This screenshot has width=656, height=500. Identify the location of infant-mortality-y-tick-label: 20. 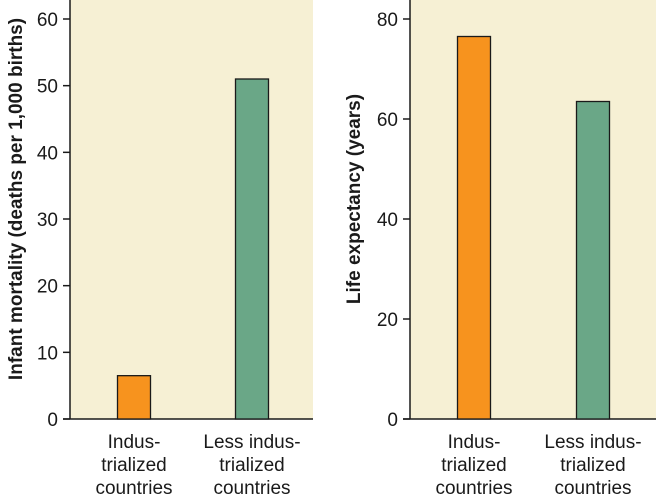
(47, 287).